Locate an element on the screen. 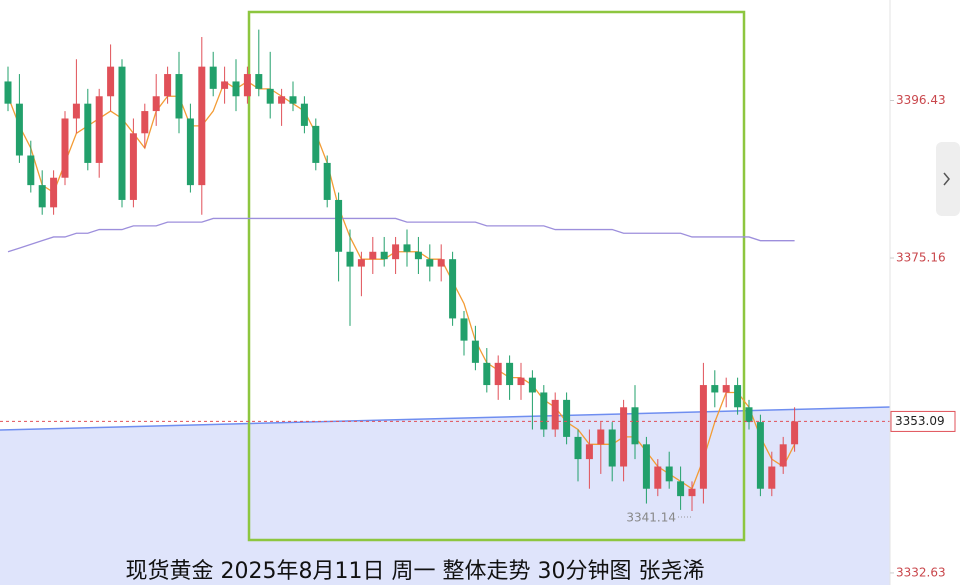  chart-title: 现货黄金 2025年8月11日 周一 整体走势 30分钟图 张尧浠 is located at coordinates (415, 571).